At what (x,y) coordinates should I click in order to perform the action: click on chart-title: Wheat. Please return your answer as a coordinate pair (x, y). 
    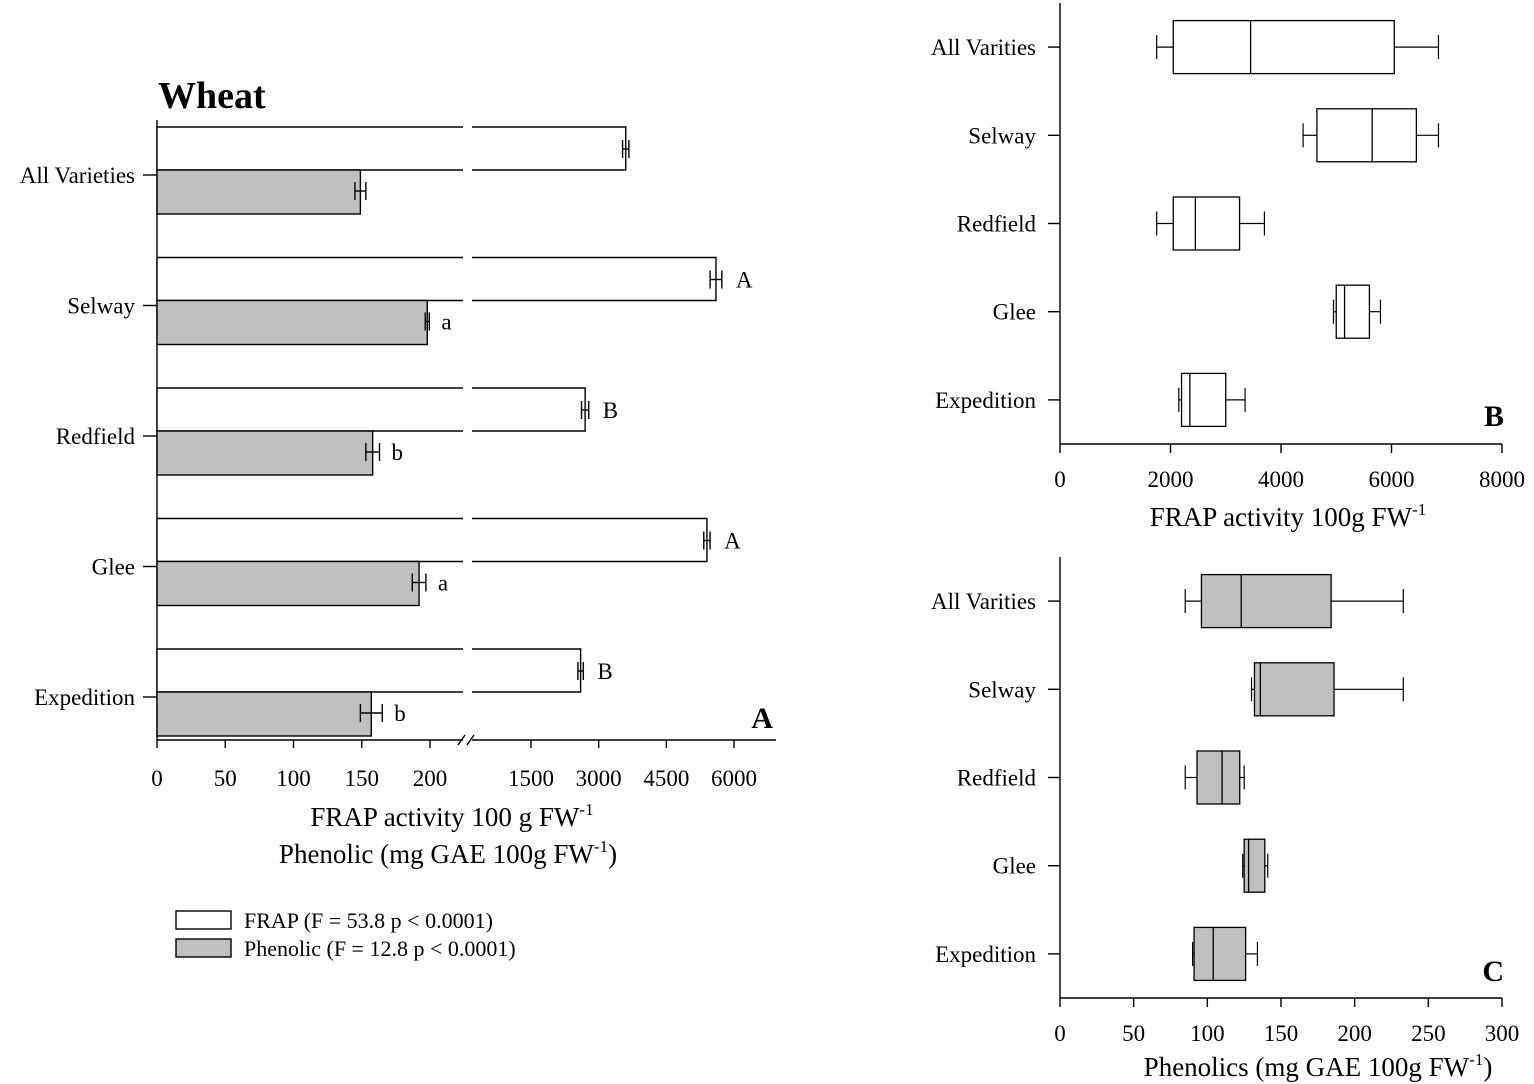
    Looking at the image, I should click on (212, 96).